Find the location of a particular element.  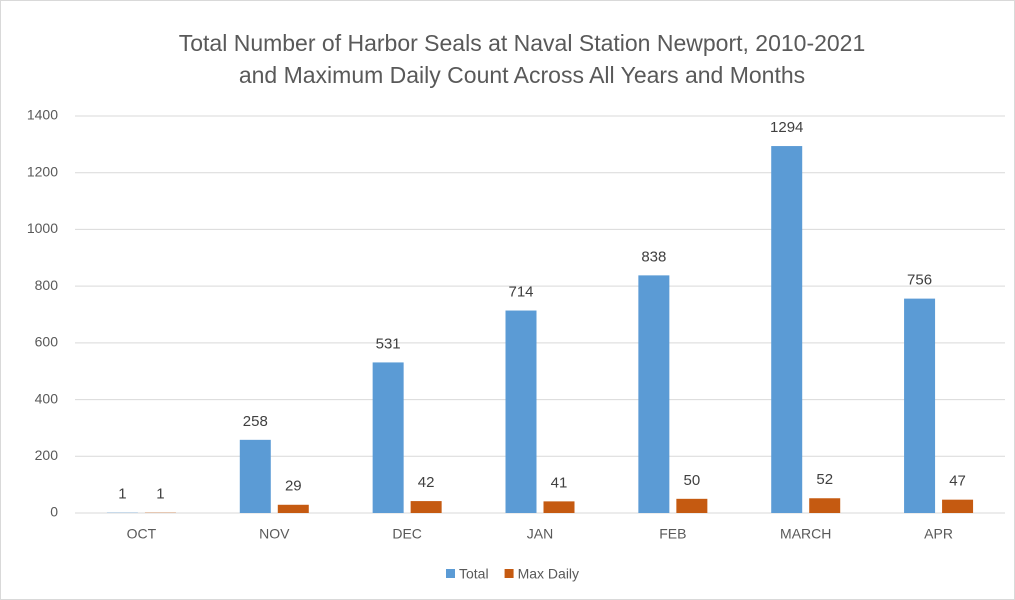

x-tick-label: MARCH is located at coordinates (805, 534).